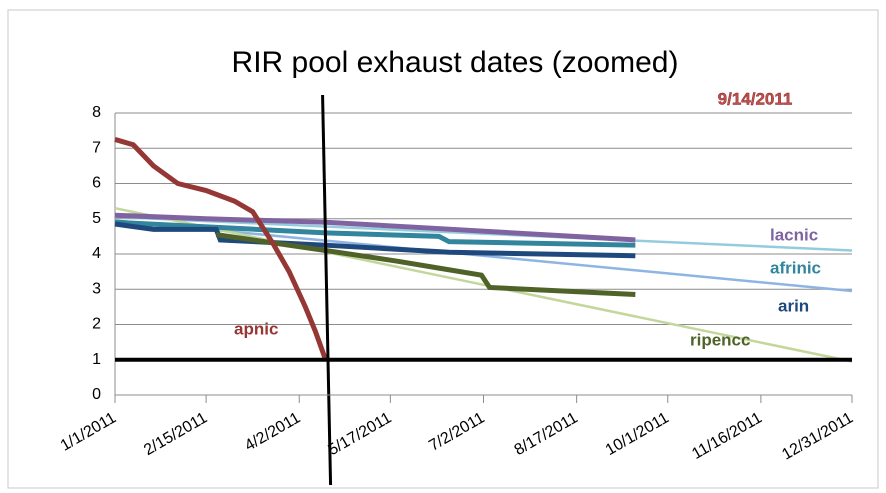  What do you see at coordinates (96, 394) in the screenshot?
I see `y-tick-label: 0` at bounding box center [96, 394].